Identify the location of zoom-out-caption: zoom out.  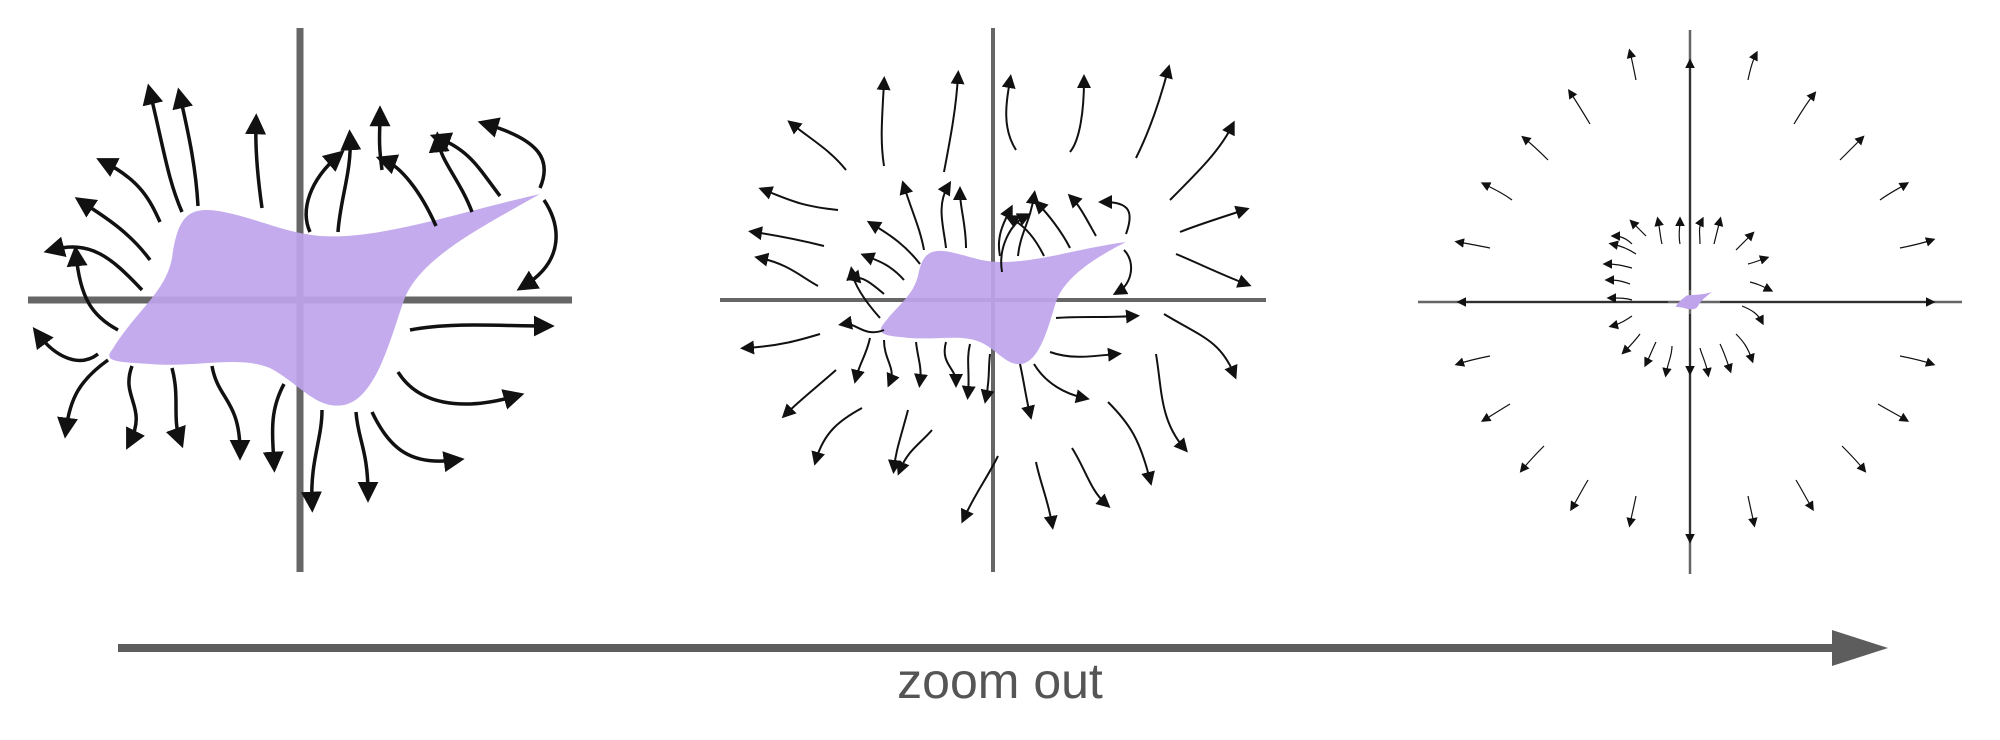
(1000, 681).